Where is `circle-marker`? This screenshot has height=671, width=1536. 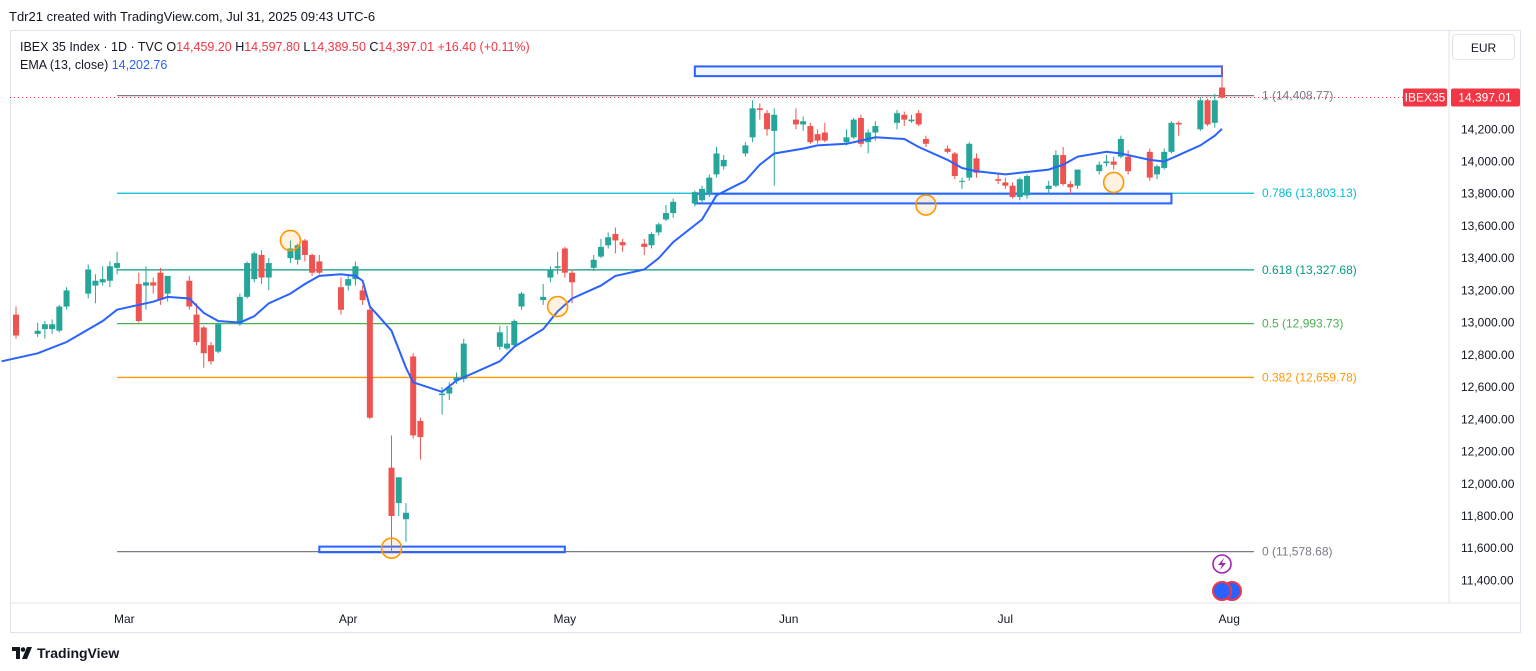 circle-marker is located at coordinates (391, 548).